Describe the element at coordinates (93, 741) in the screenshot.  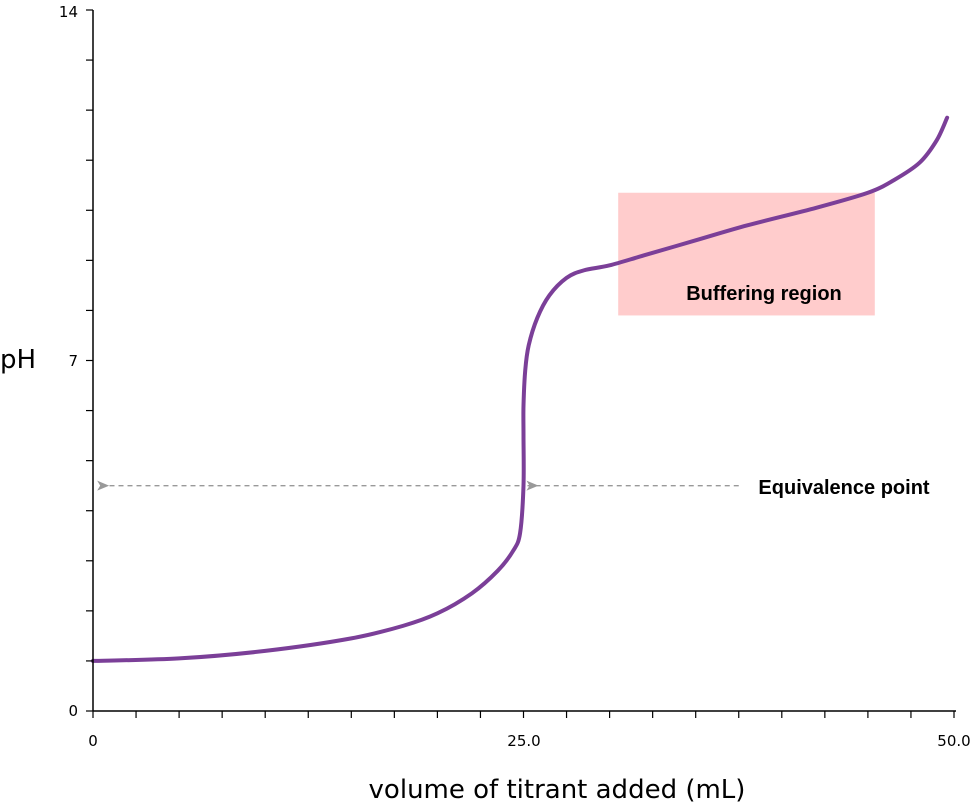
I see `x-tick-label-0: 0` at that location.